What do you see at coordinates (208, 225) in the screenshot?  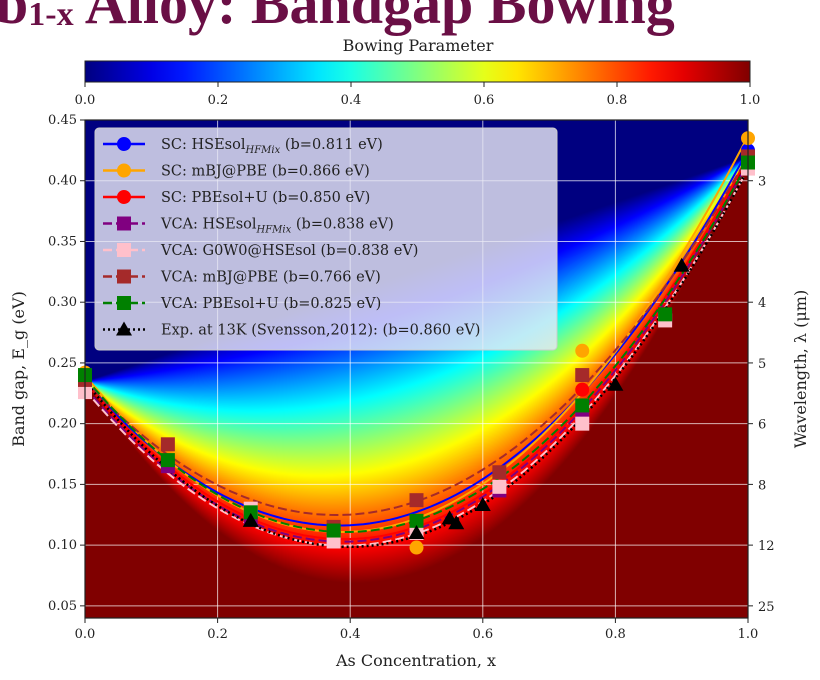 I see `legend-label-text: VCA: HSEsol` at bounding box center [208, 225].